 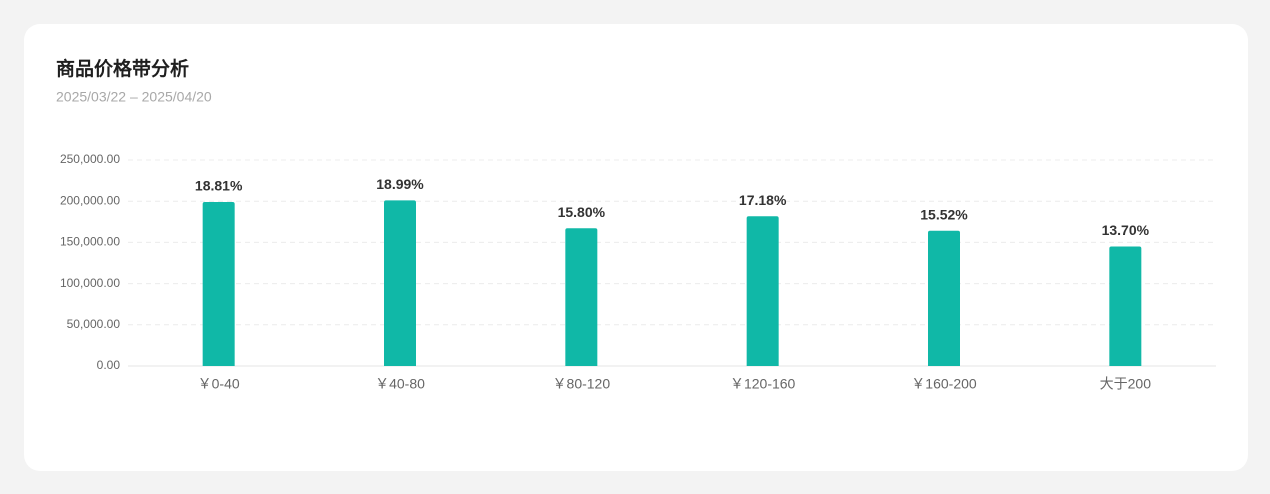 What do you see at coordinates (400, 384) in the screenshot?
I see `x-tick-label: ￥40-80` at bounding box center [400, 384].